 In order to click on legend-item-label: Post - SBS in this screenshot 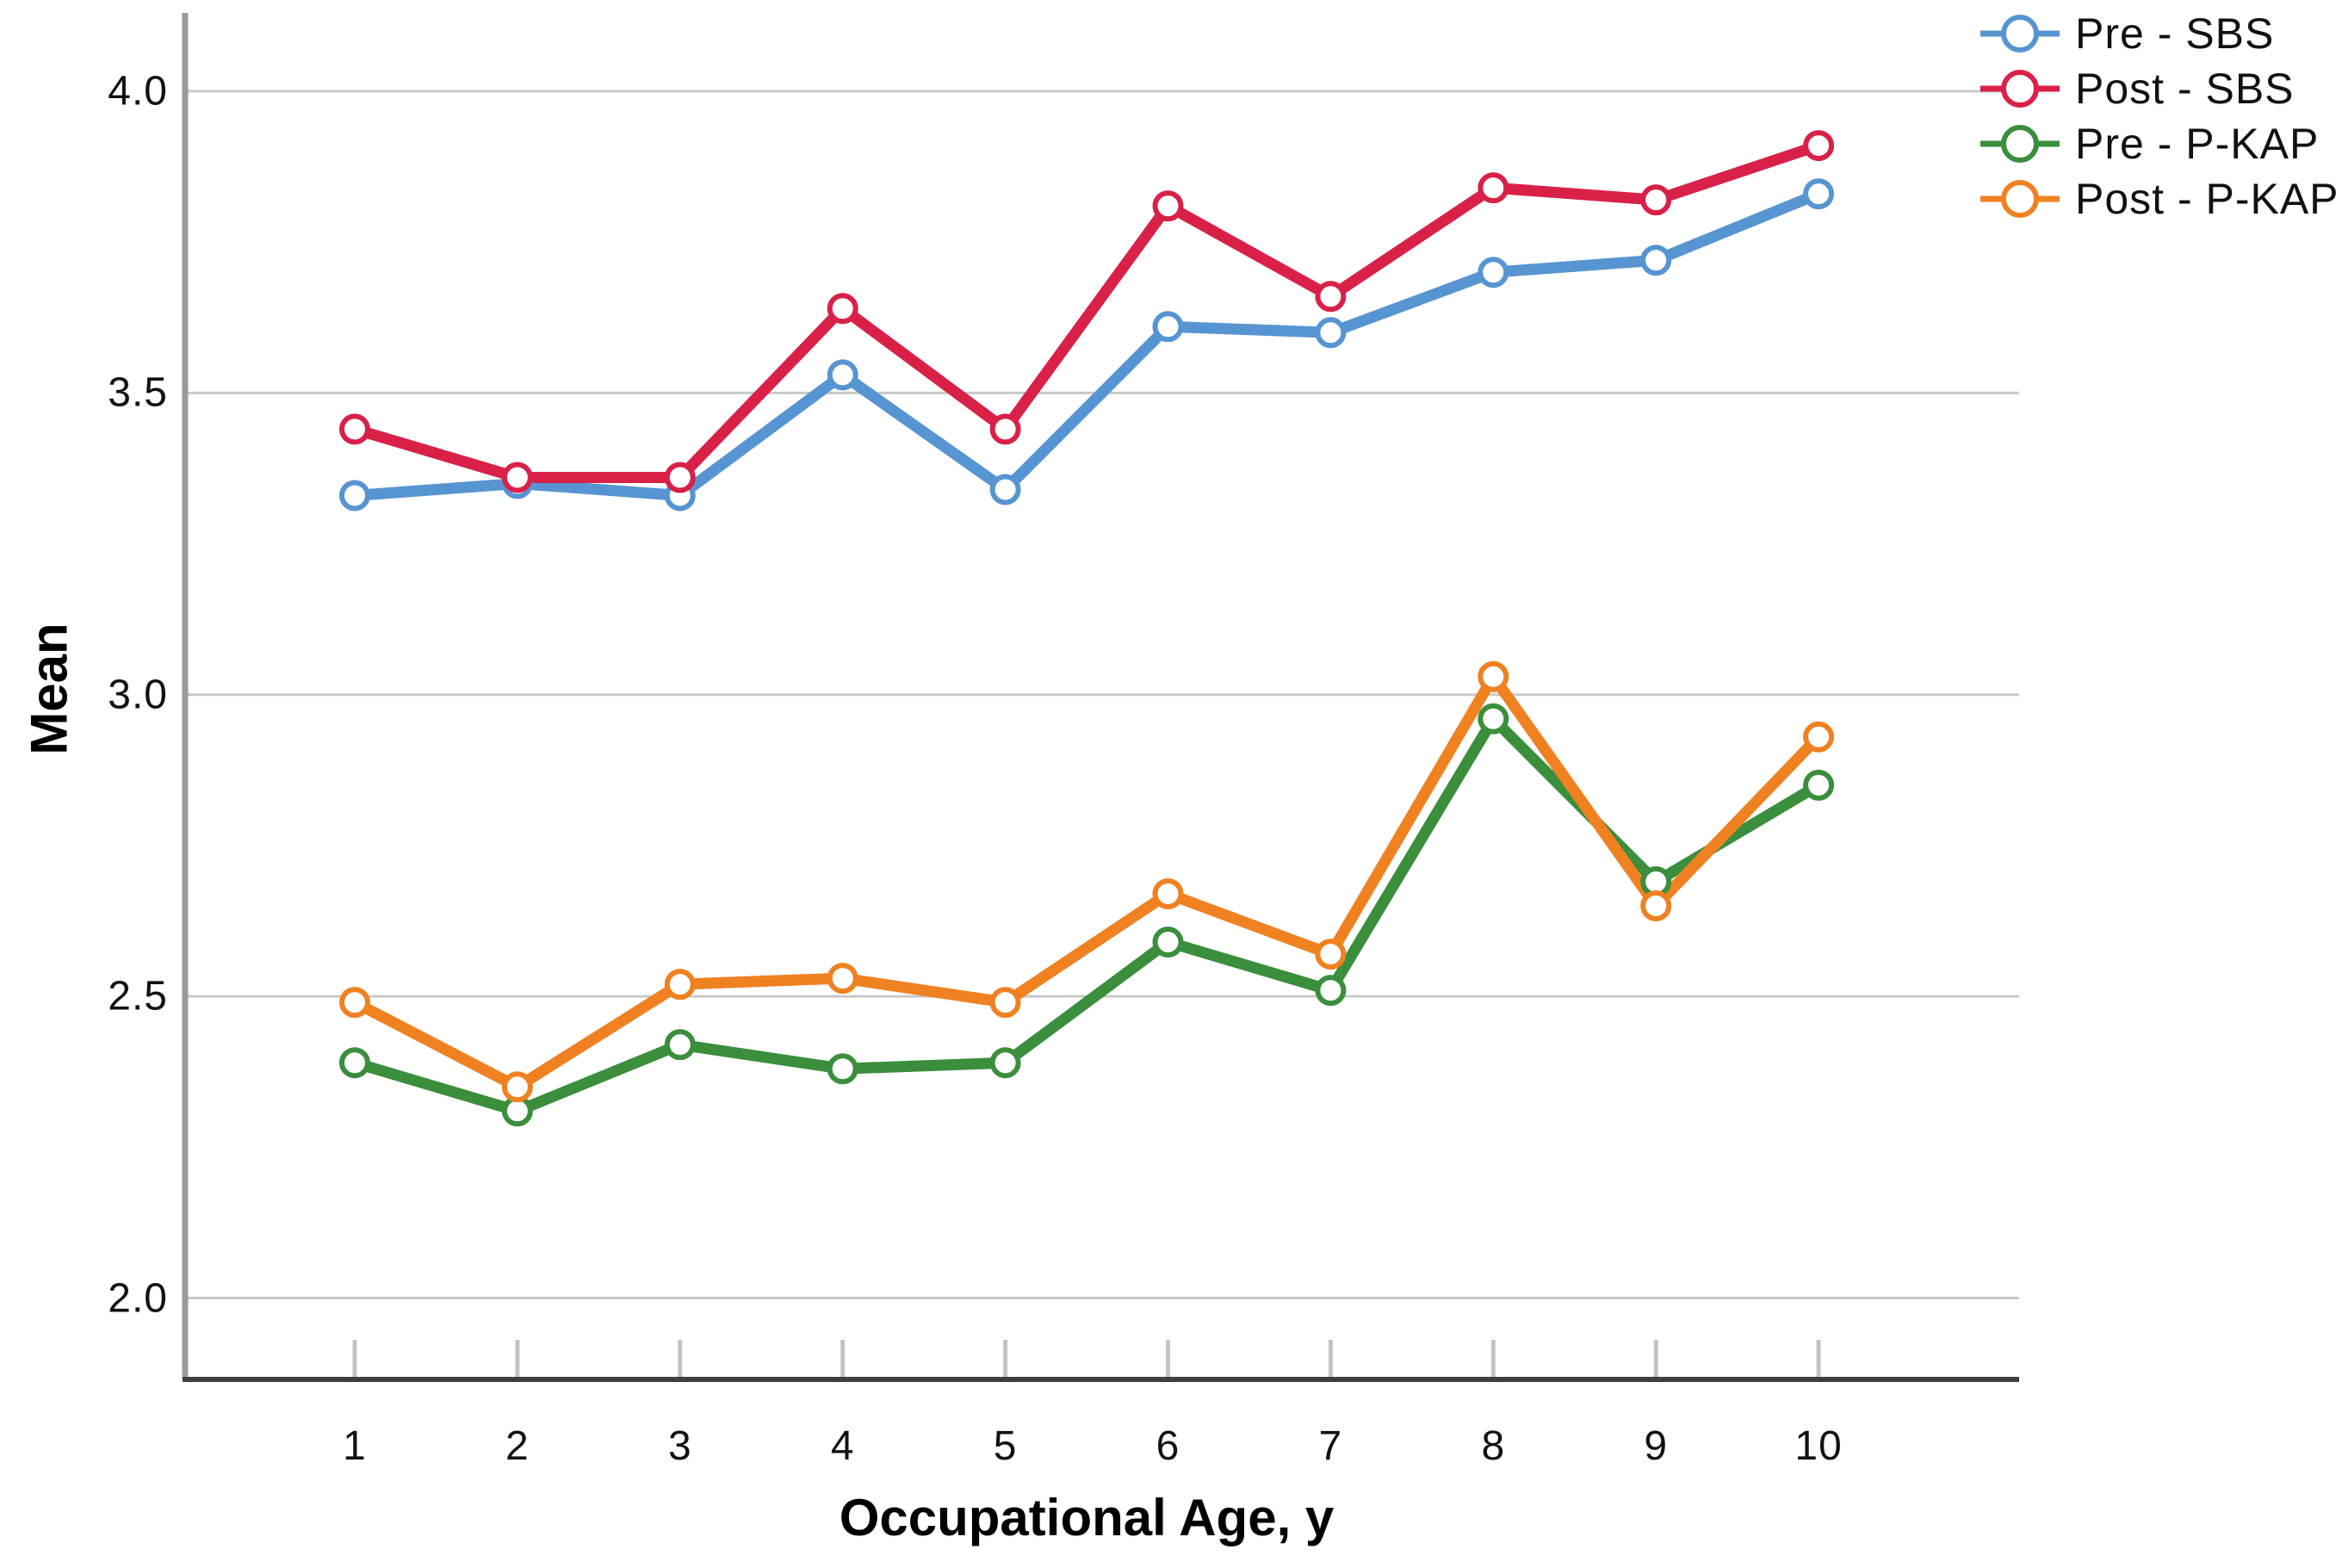, I will do `click(2185, 89)`.